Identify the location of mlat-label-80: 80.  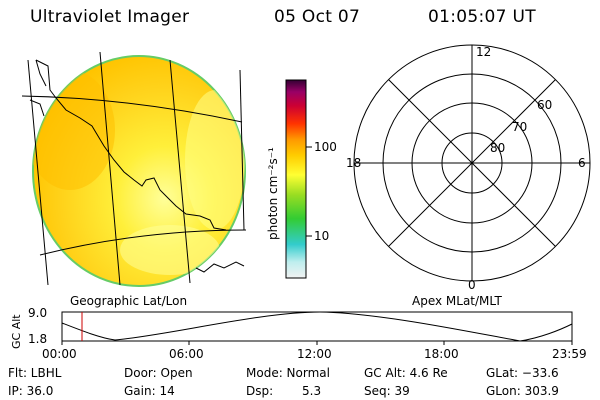
(498, 148).